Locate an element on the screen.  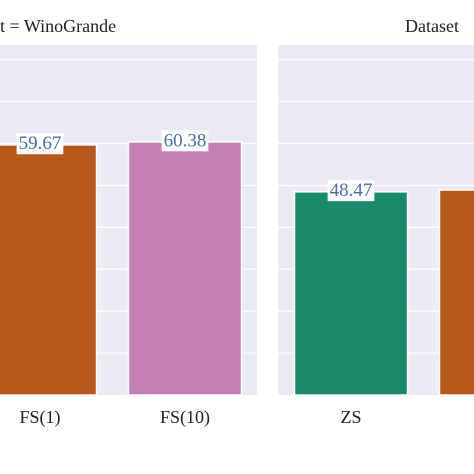
value-label: 59.67 is located at coordinates (40, 143).